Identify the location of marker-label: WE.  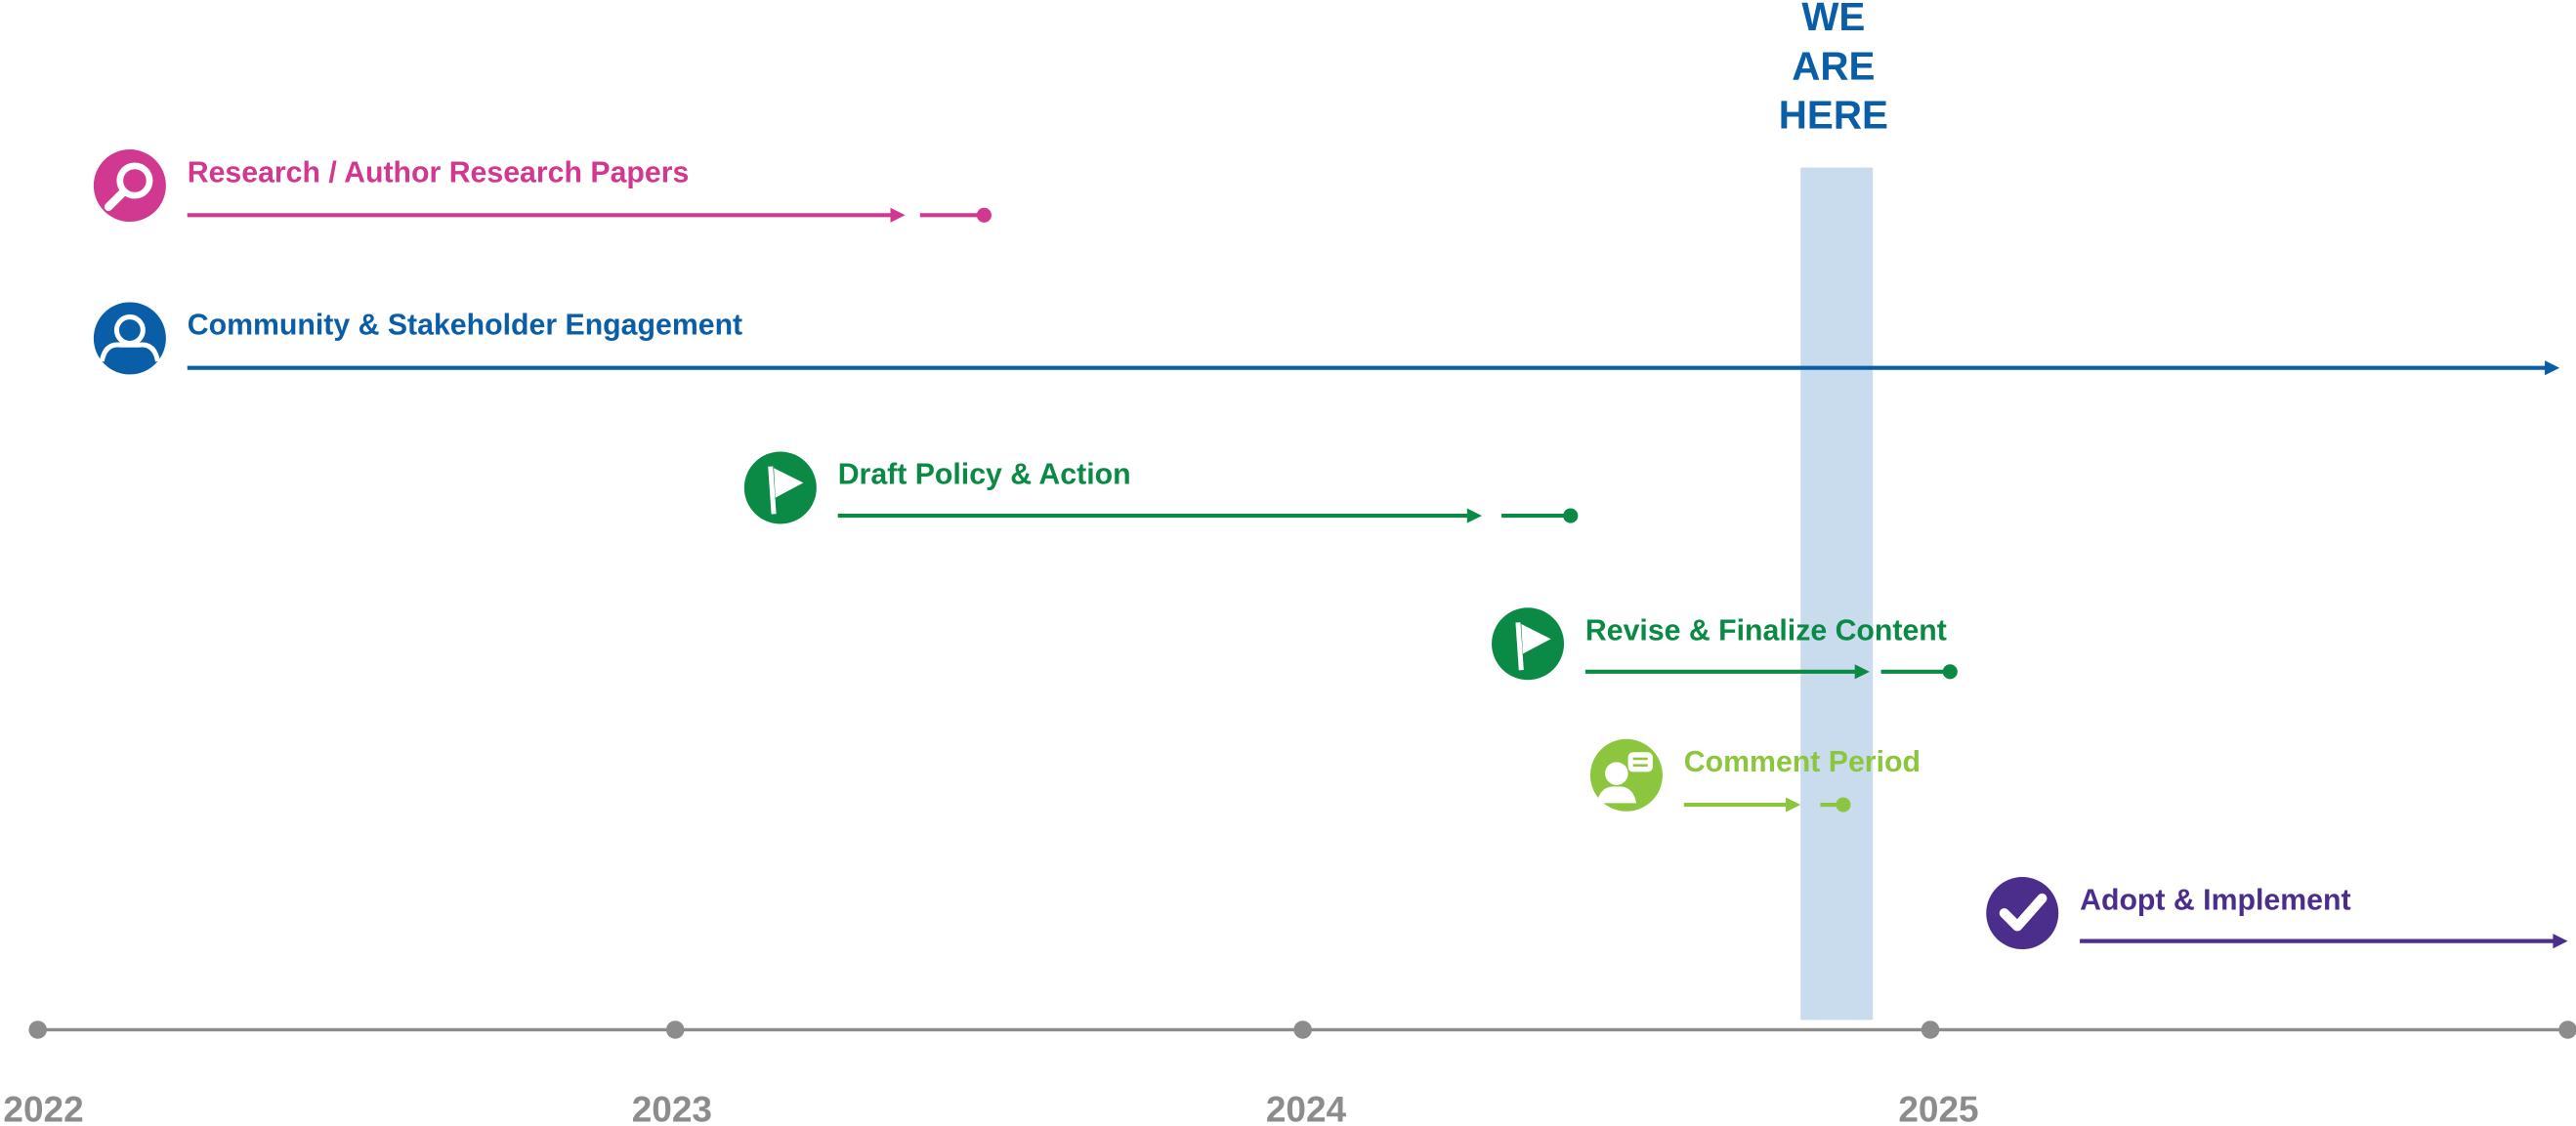
(1833, 19).